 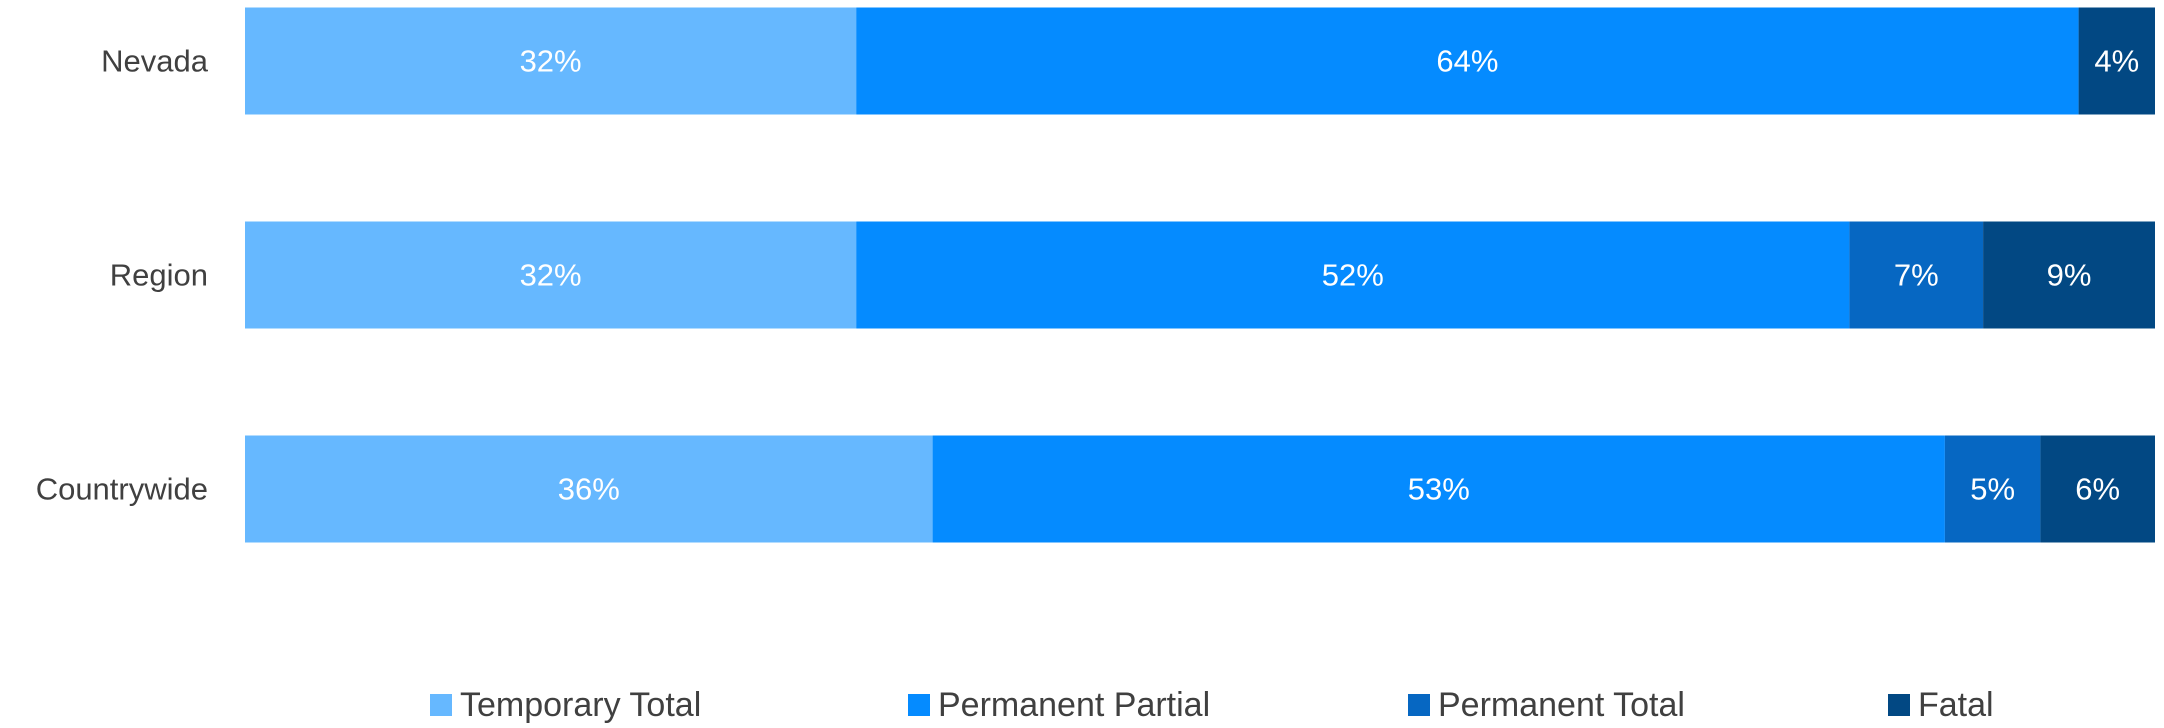 I want to click on data-label-countrywide-fatal: 6%, so click(x=2097, y=489).